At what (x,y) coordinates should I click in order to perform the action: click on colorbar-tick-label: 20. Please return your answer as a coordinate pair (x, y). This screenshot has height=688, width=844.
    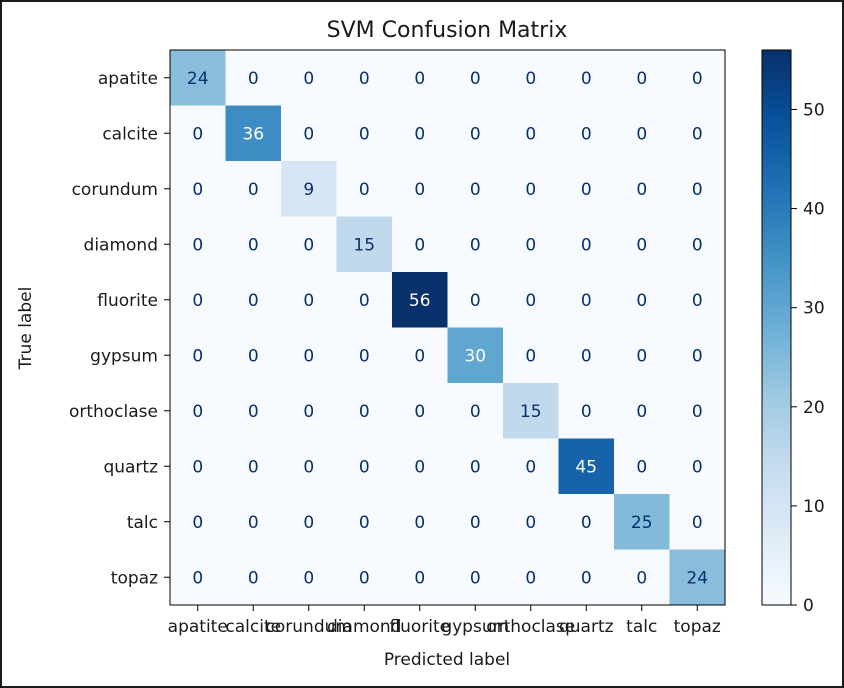
    Looking at the image, I should click on (814, 408).